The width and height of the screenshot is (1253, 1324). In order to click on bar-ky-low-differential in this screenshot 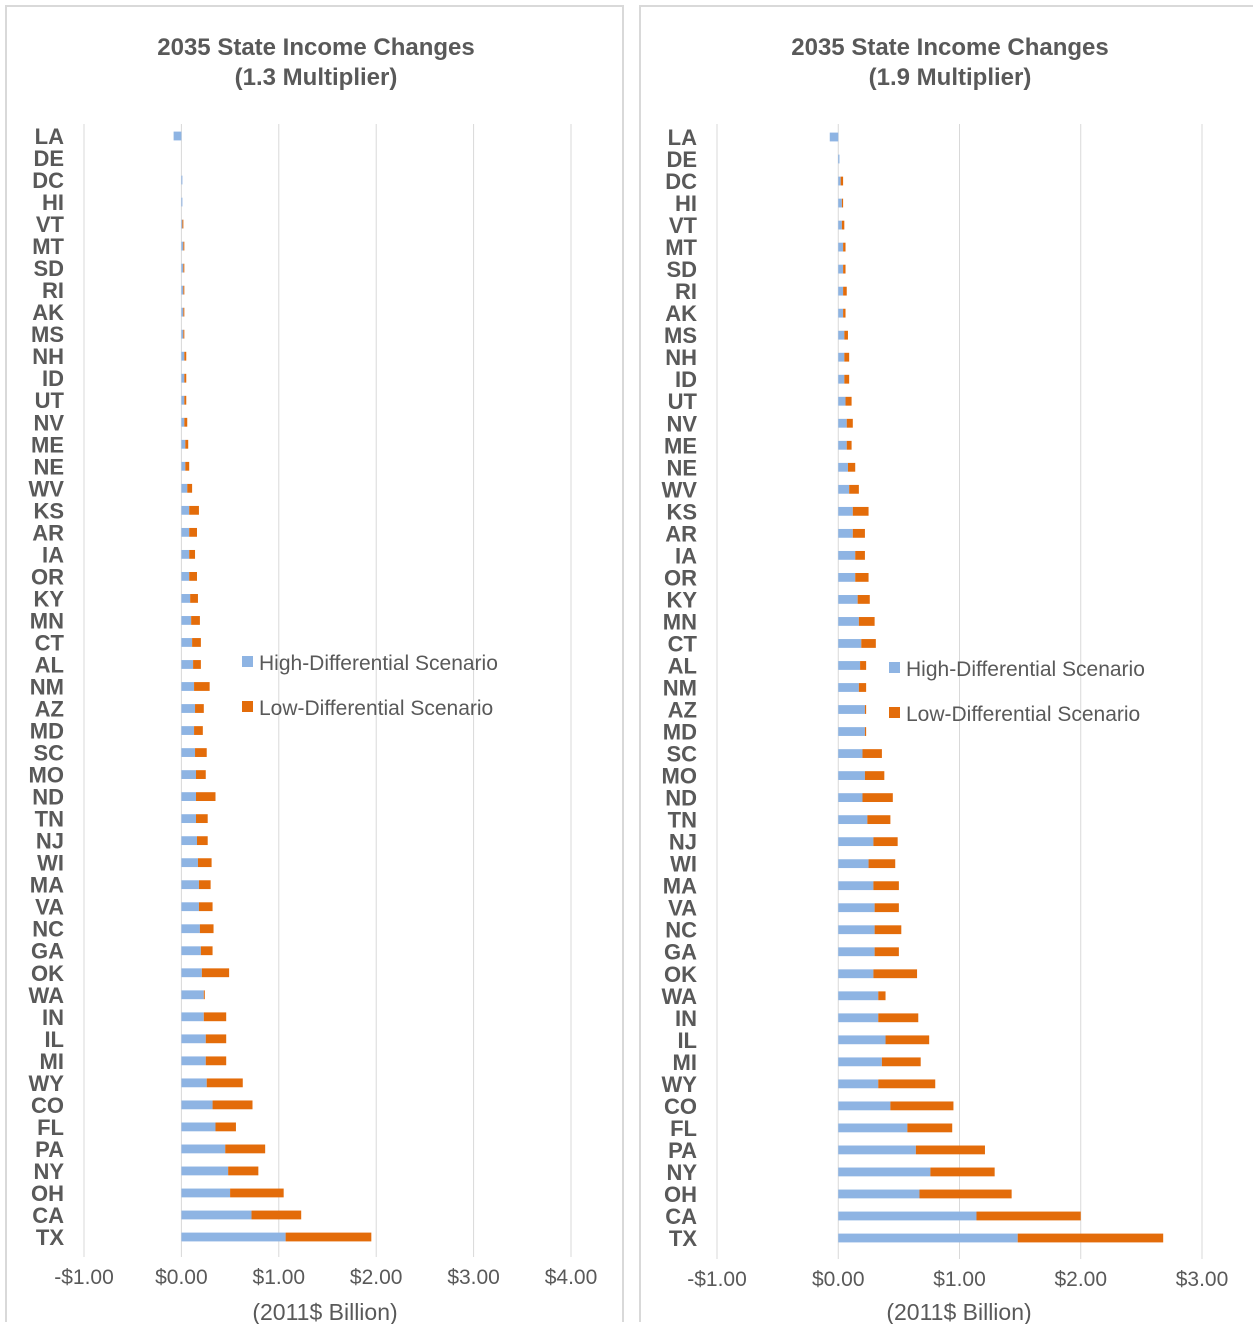, I will do `click(194, 598)`.